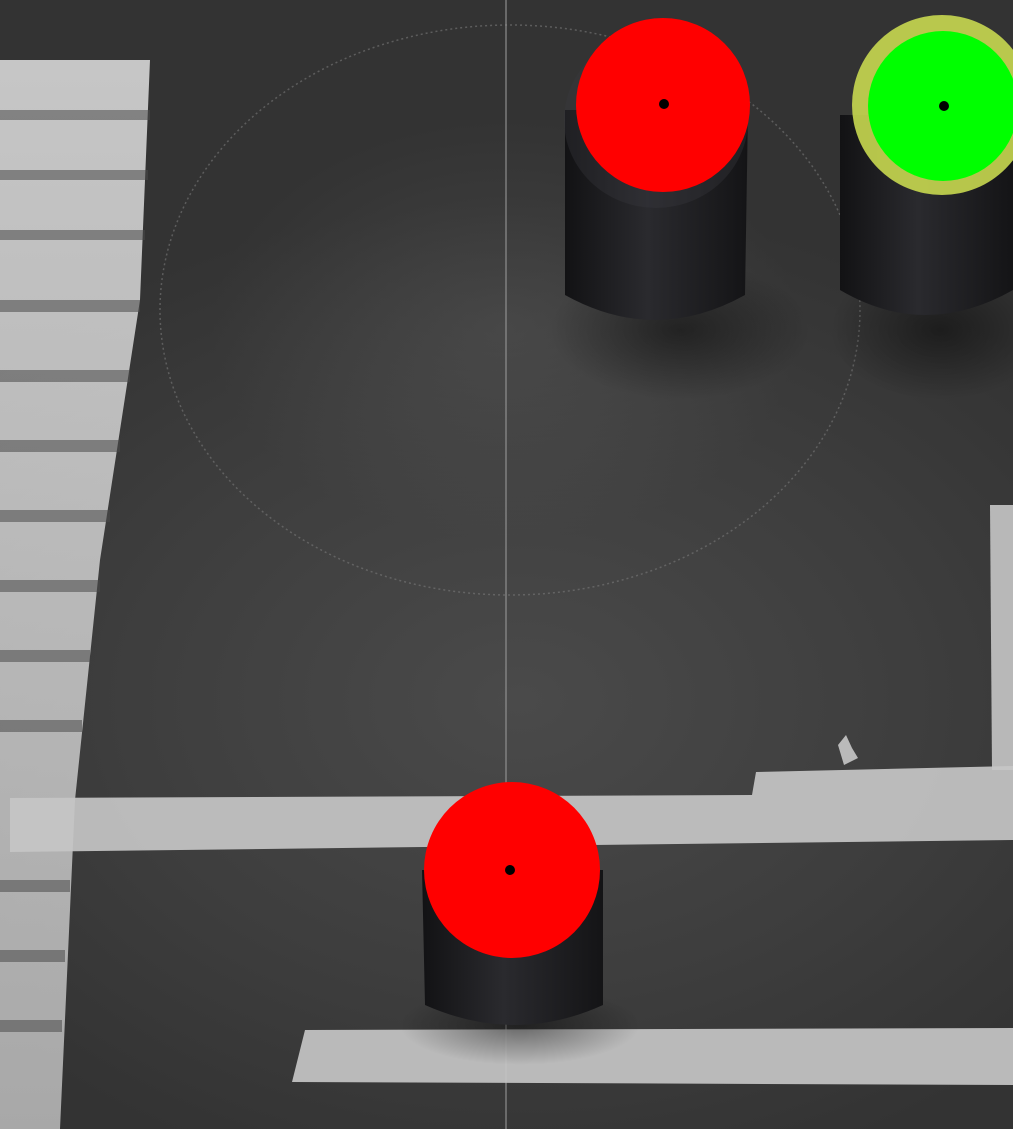  Describe the element at coordinates (657, 169) in the screenshot. I see `puck-top-center` at that location.